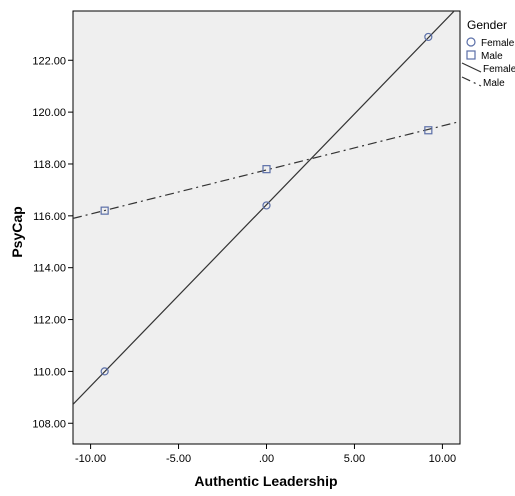  Describe the element at coordinates (90, 459) in the screenshot. I see `x-tick-label: -10.00` at that location.